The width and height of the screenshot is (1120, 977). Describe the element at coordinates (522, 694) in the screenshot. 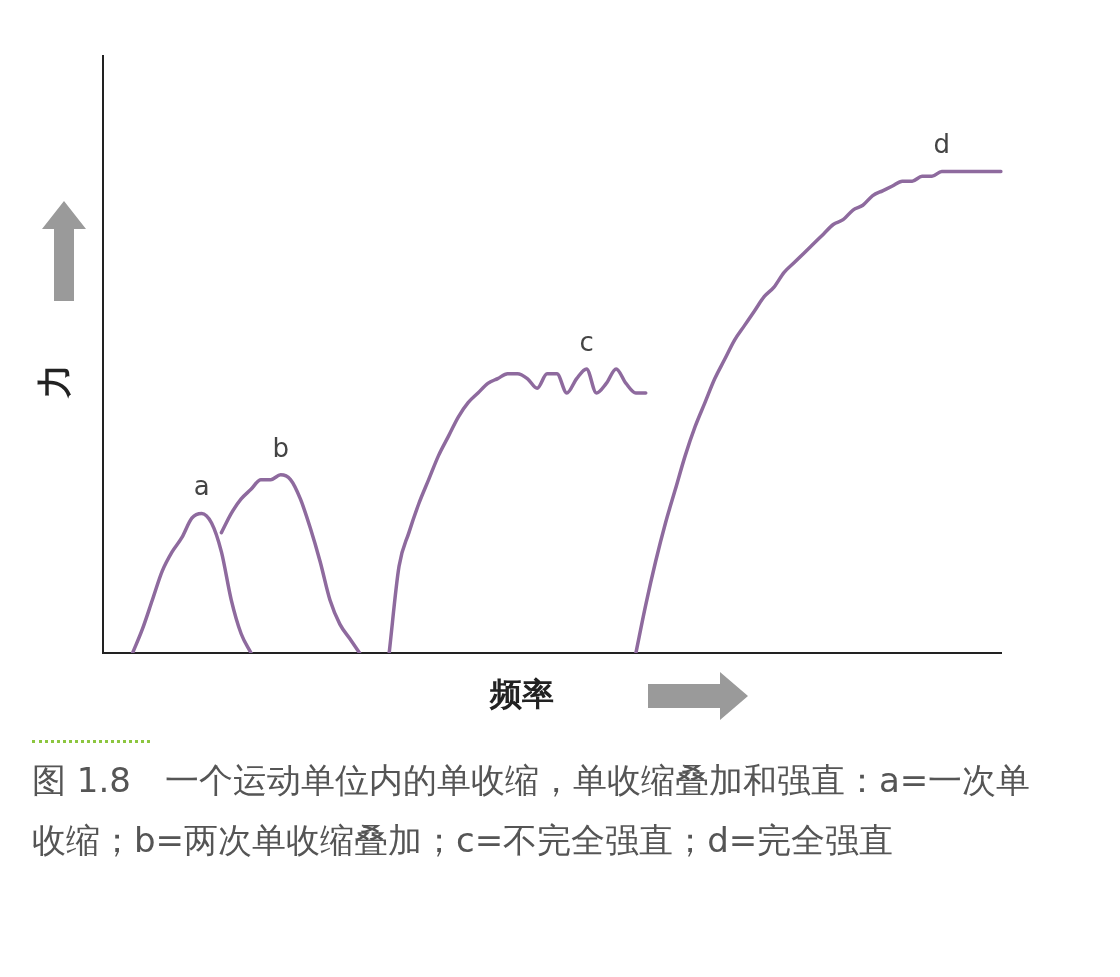

I see `x-axis-title: 频率` at that location.